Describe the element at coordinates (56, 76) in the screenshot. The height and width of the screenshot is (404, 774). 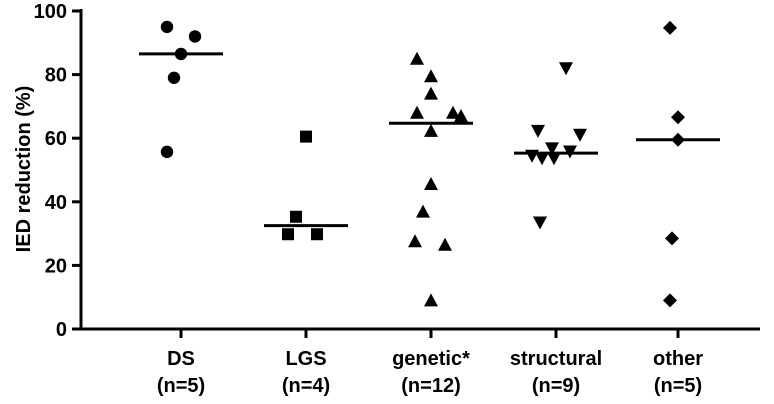
I see `y-tick-label: 80` at that location.